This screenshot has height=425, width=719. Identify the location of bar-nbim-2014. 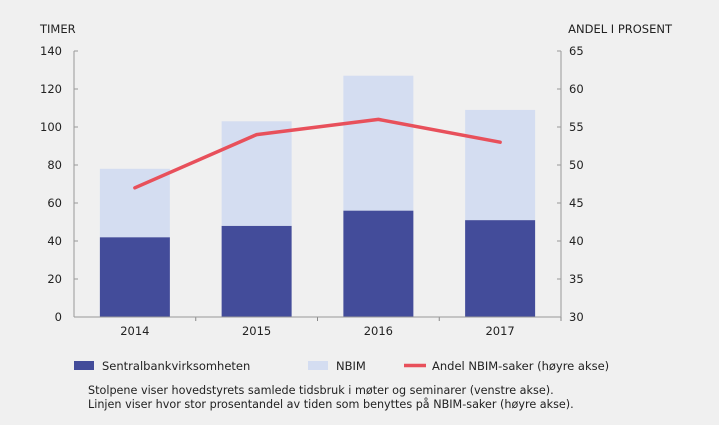
(134, 203).